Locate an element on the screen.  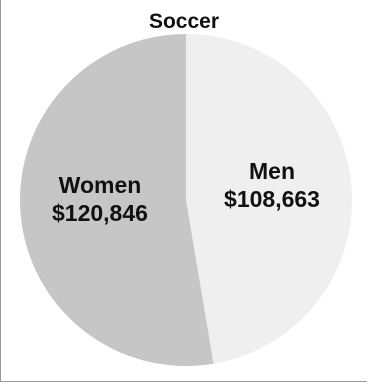
chart-title: Soccer is located at coordinates (184, 21).